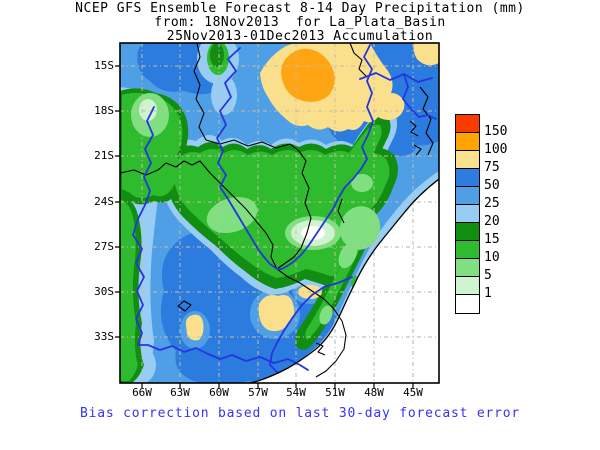 Image resolution: width=600 pixels, height=450 pixels. Describe the element at coordinates (492, 185) in the screenshot. I see `colorbar-label-50: 50` at that location.